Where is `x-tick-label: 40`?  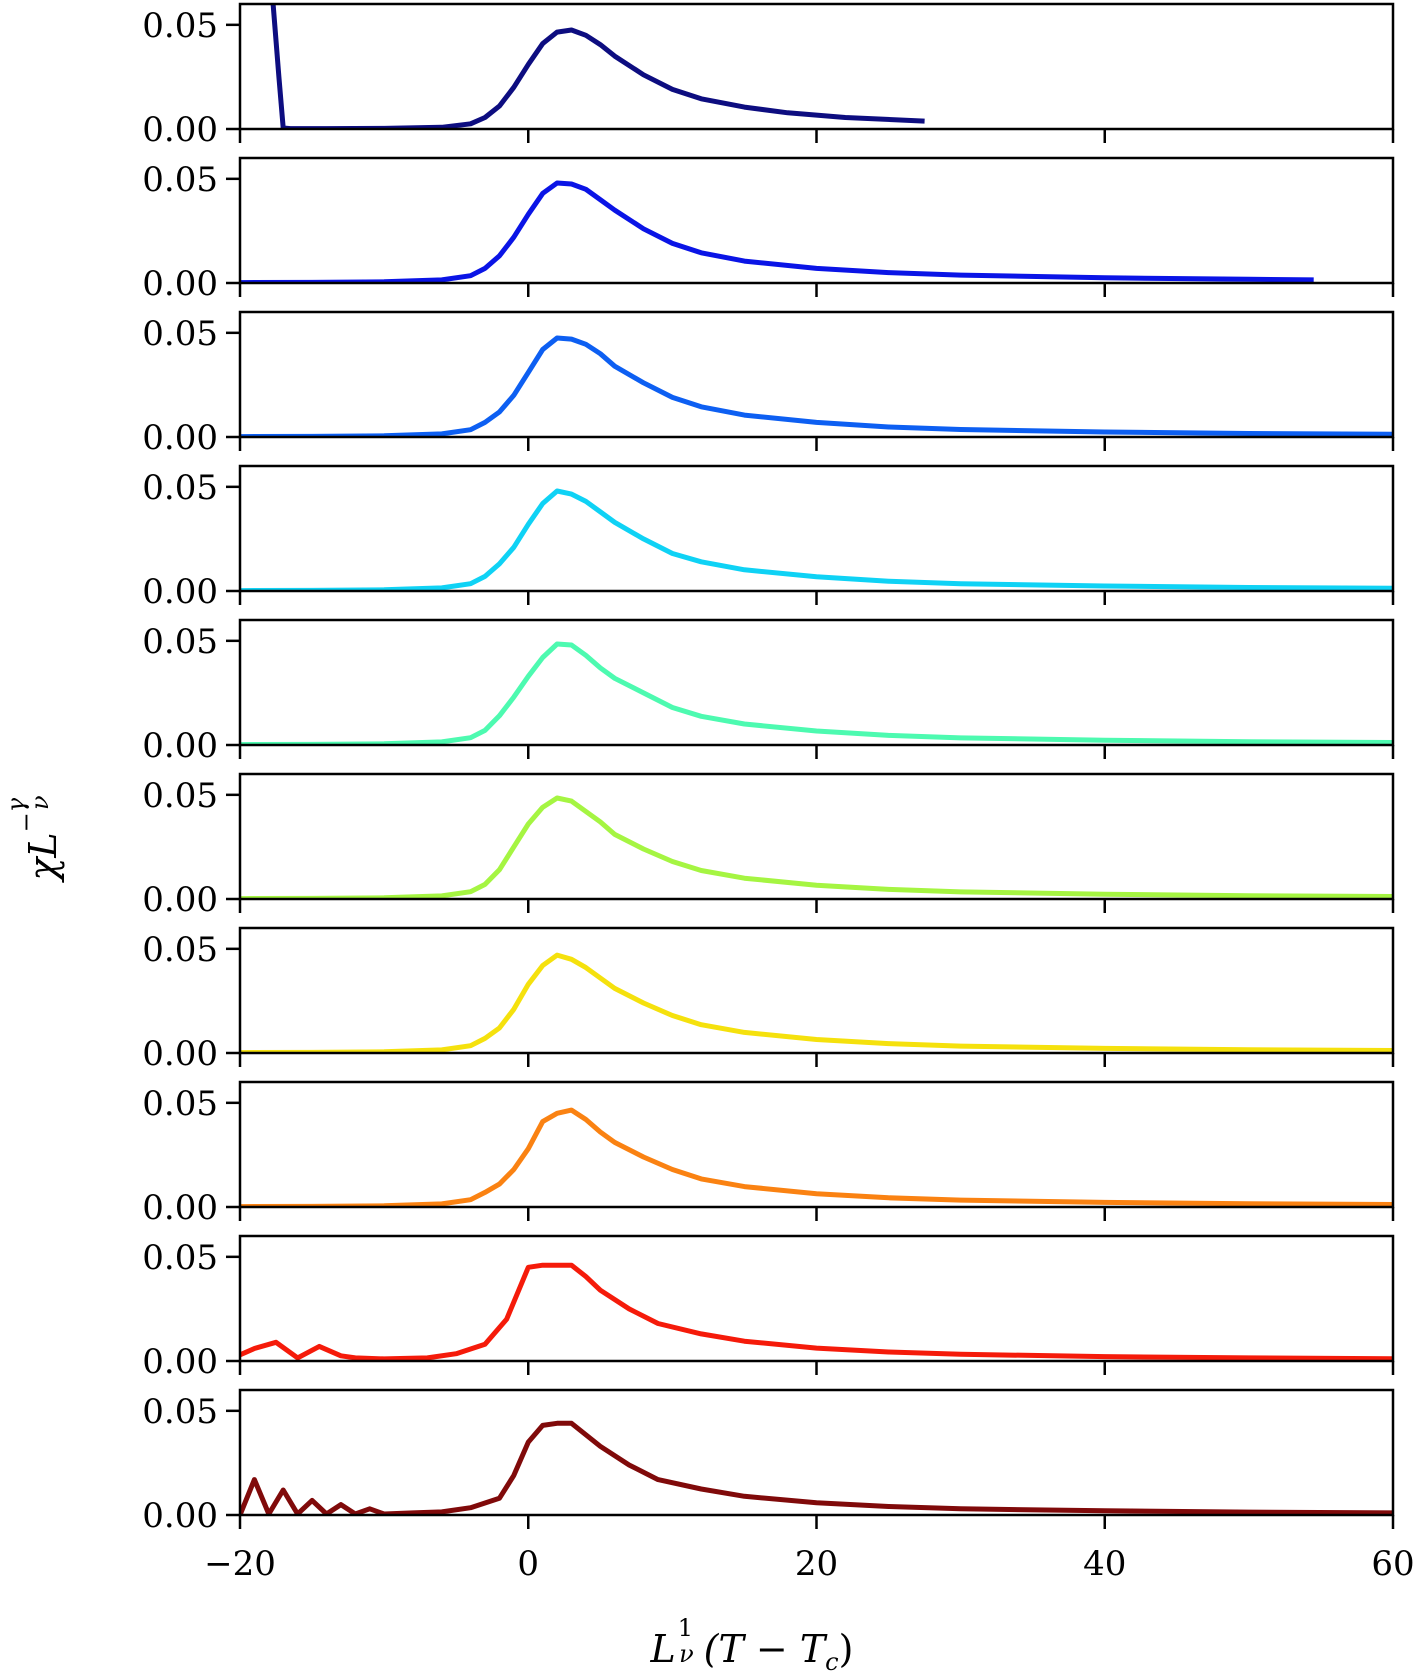 x-tick-label: 40 is located at coordinates (1104, 1564).